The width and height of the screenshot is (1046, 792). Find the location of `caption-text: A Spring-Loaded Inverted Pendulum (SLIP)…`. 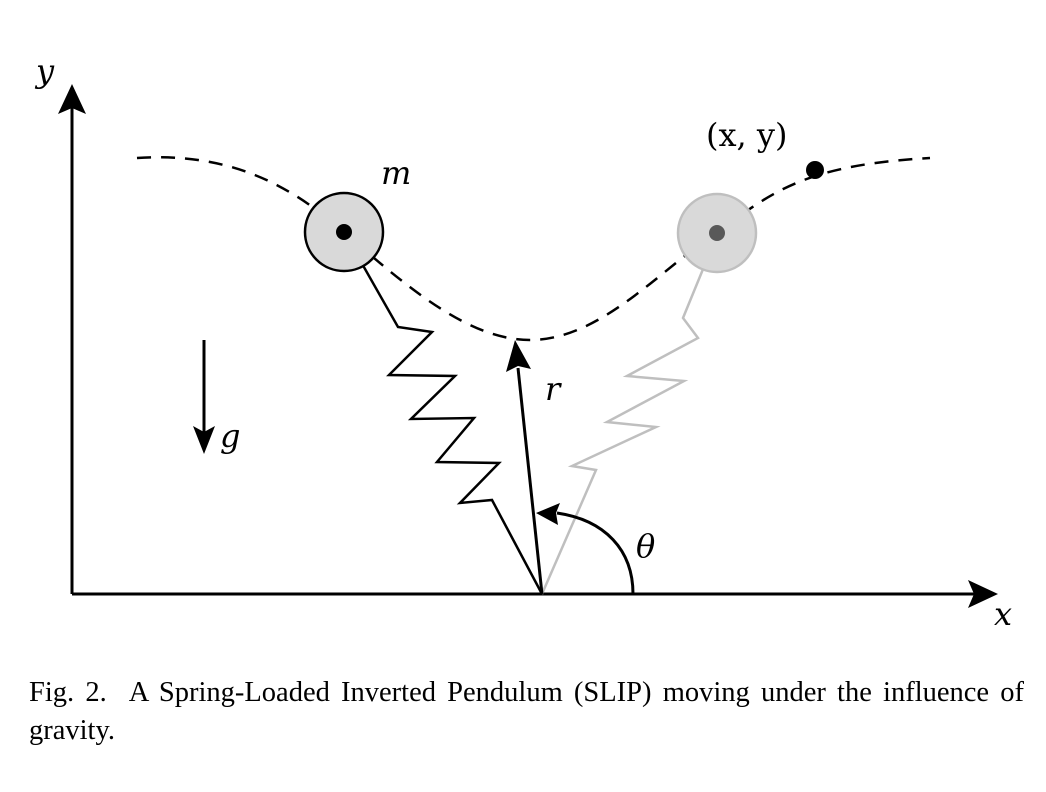

caption-text: A Spring-Loaded Inverted Pendulum (SLIP)… is located at coordinates (526, 711).